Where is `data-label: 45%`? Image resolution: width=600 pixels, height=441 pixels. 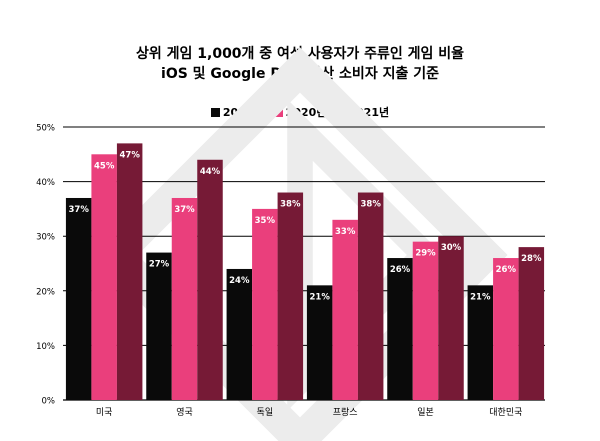 data-label: 45% is located at coordinates (104, 166).